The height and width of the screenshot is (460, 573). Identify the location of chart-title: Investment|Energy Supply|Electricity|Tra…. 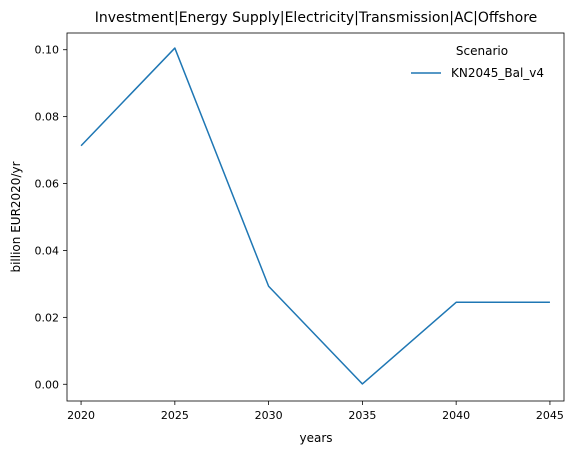
(316, 18).